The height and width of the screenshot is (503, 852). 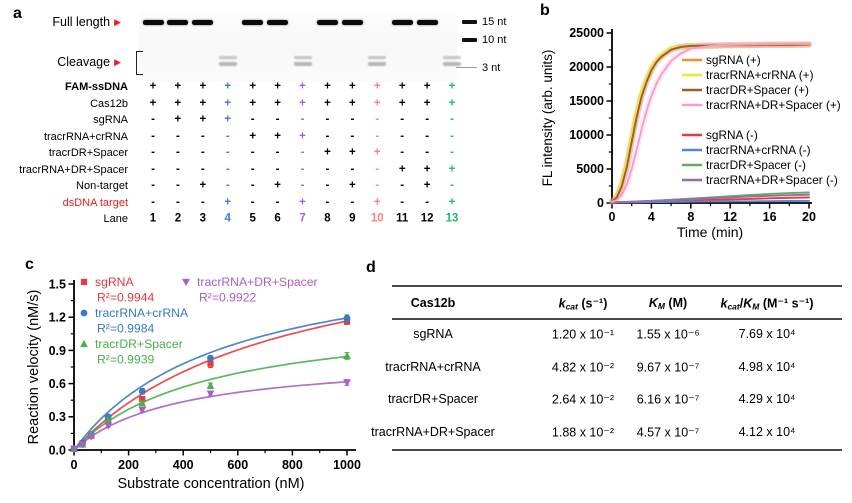 I want to click on marker-triangle-down, so click(x=142, y=411).